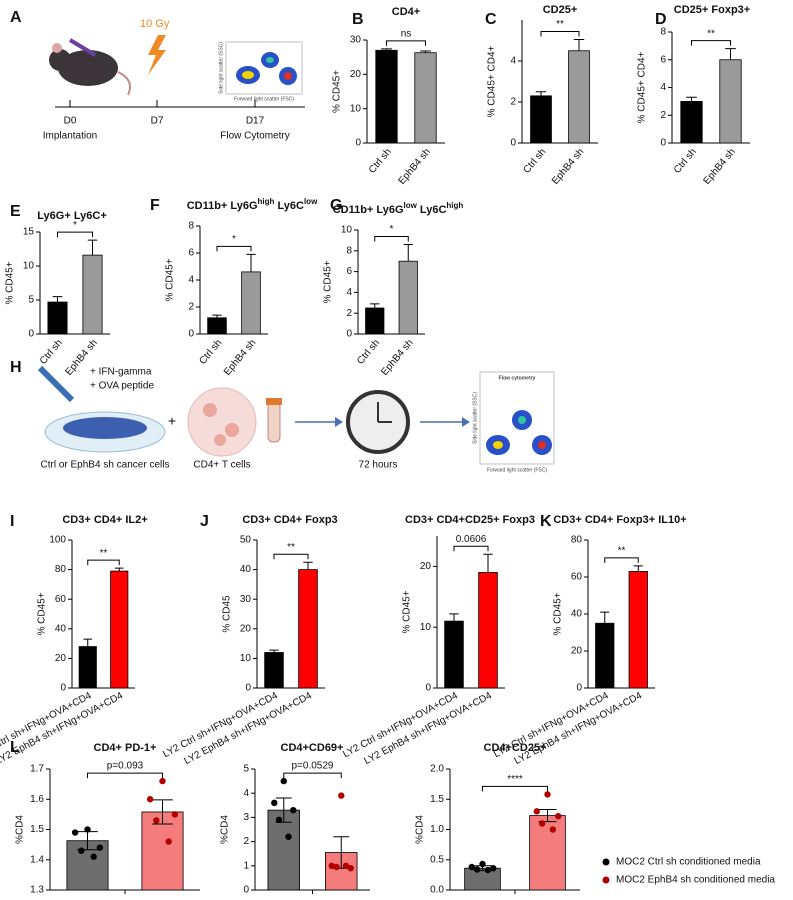 This screenshot has height=900, width=793. What do you see at coordinates (227, 614) in the screenshot?
I see `y-axis-label: % CD45` at bounding box center [227, 614].